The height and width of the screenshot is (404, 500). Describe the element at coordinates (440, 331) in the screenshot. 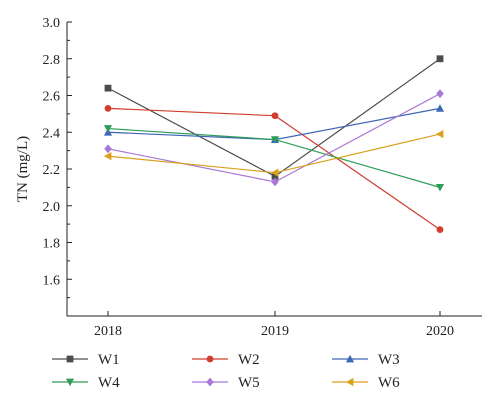

I see `x-tick-label: 2020` at that location.